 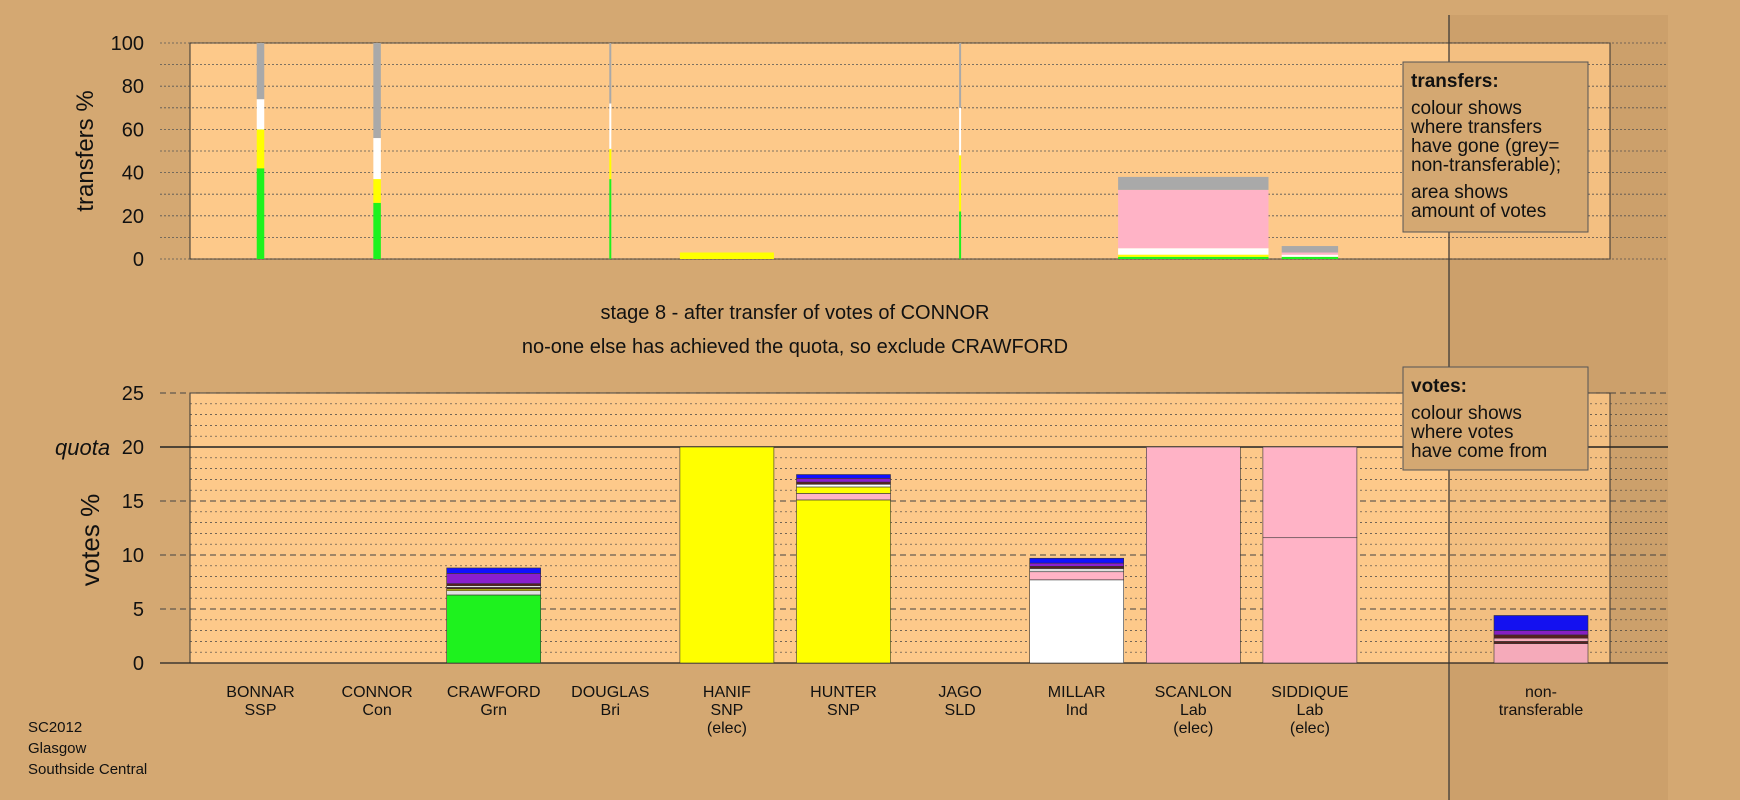 What do you see at coordinates (1466, 413) in the screenshot?
I see `votes-legend-line: colour shows` at bounding box center [1466, 413].